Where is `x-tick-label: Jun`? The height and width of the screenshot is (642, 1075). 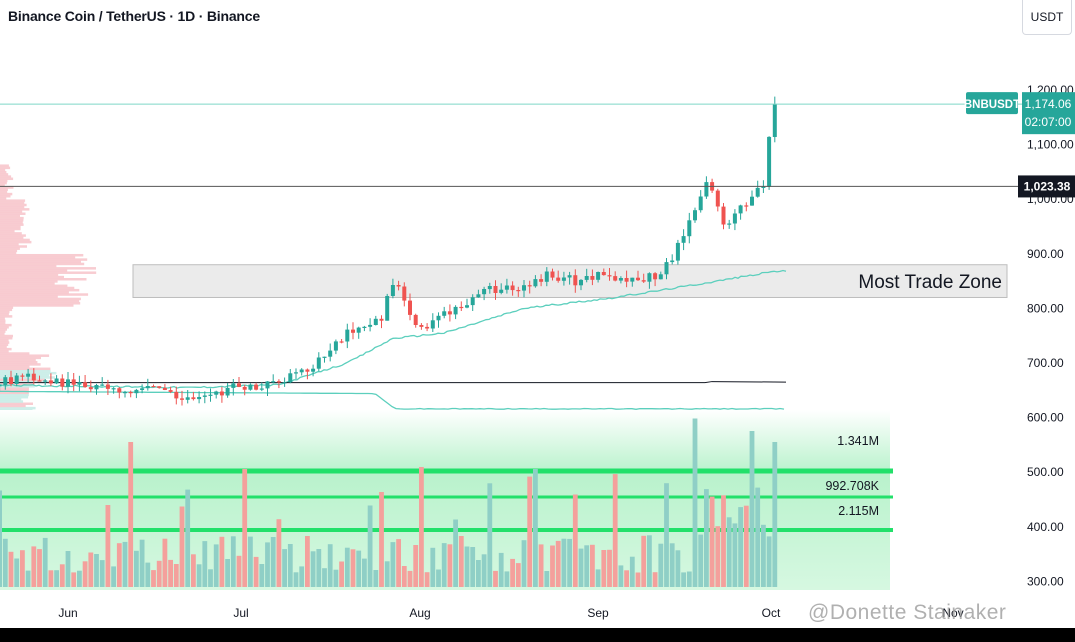
x-tick-label: Jun is located at coordinates (67, 613).